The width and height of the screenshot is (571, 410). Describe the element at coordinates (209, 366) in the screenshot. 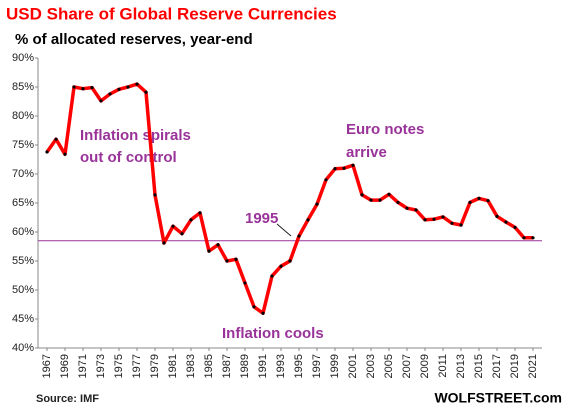

I see `x-tick-label: 1985` at that location.